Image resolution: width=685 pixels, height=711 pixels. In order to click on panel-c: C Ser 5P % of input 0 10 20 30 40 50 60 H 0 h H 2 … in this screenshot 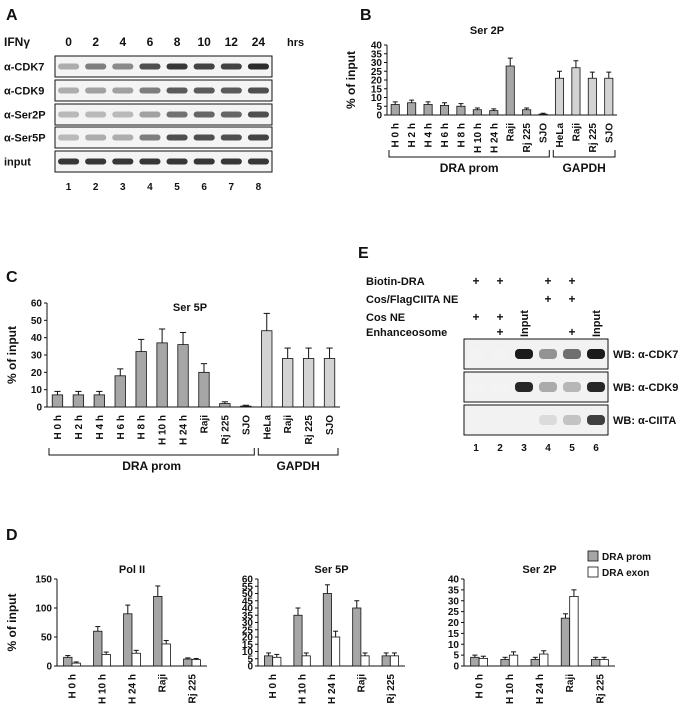, I will do `click(172, 371)`.